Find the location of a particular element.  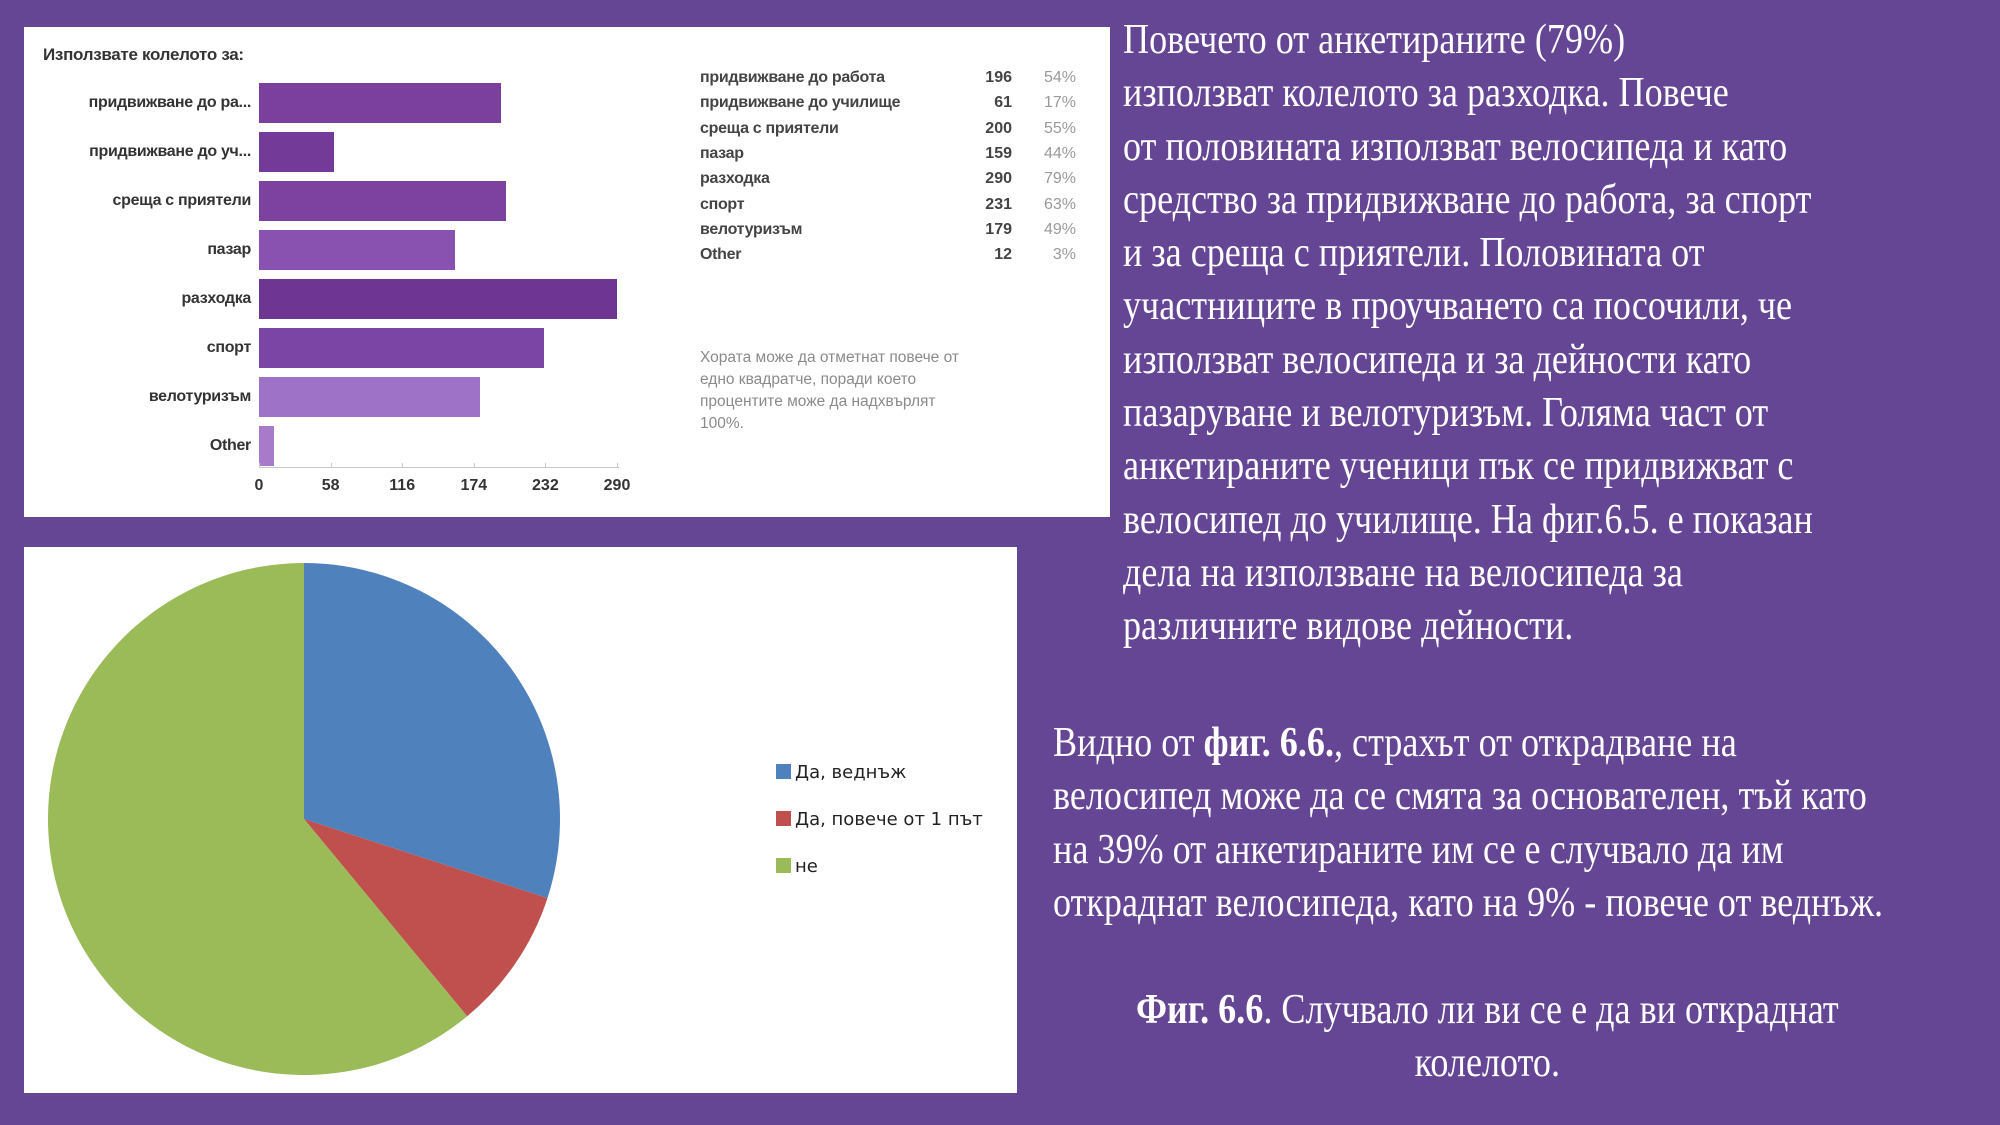

x-axis-line is located at coordinates (439, 467).